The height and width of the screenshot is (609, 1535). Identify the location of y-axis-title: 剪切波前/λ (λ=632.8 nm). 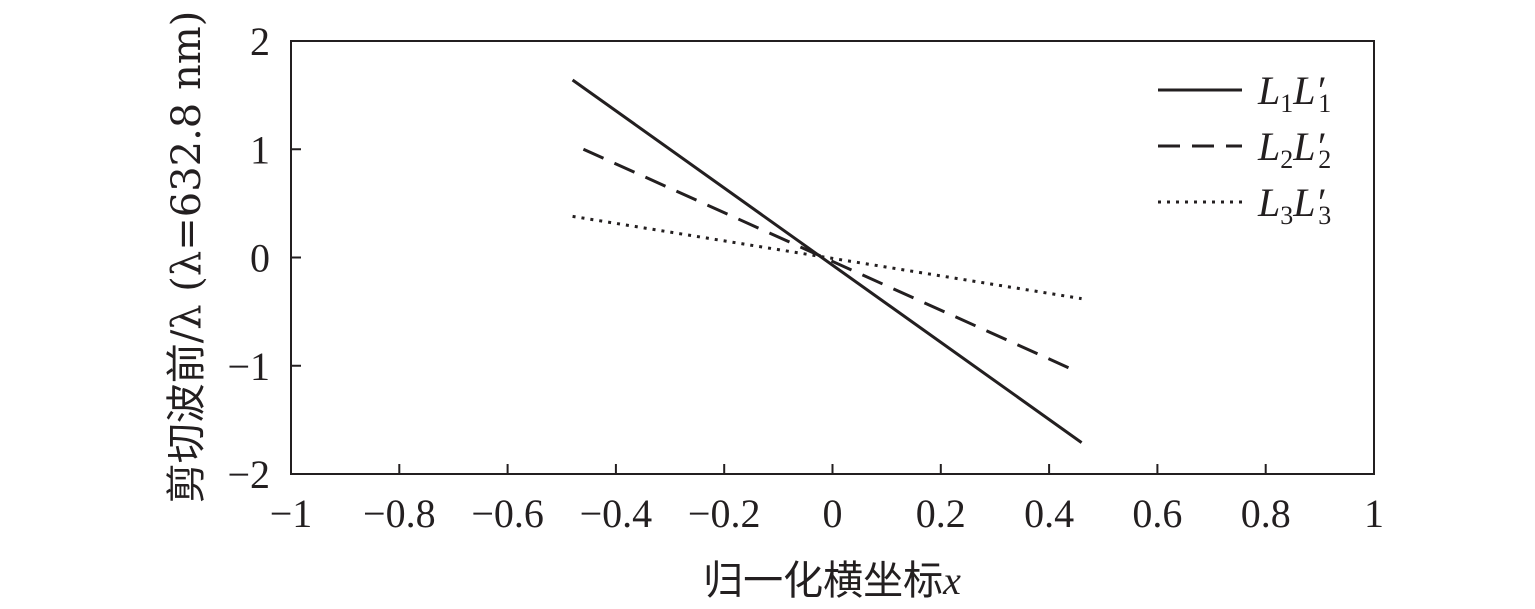
(187, 257).